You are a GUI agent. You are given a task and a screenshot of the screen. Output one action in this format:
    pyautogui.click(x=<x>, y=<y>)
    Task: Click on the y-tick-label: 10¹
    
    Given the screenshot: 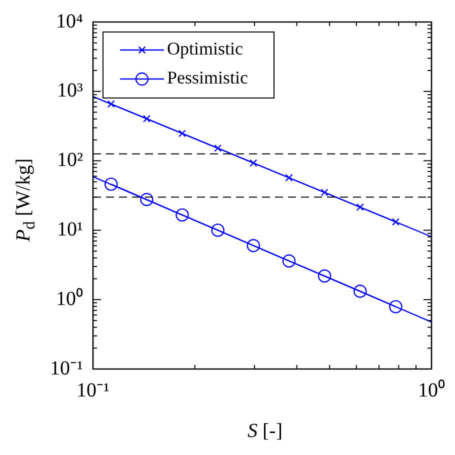 What is the action you would take?
    pyautogui.click(x=69, y=229)
    